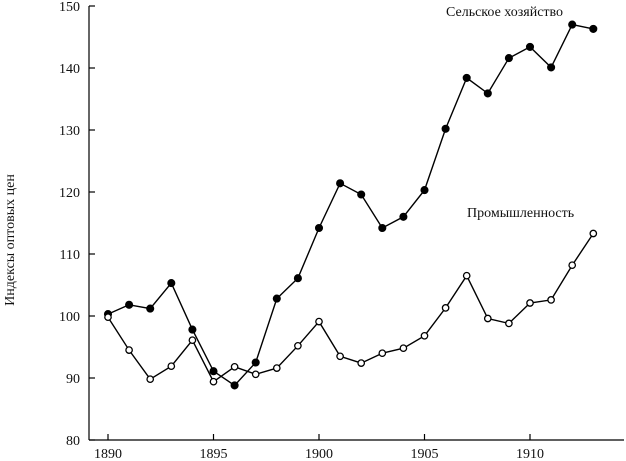 This screenshot has width=626, height=461. Describe the element at coordinates (73, 379) in the screenshot. I see `y-tick-label-90: 90` at that location.